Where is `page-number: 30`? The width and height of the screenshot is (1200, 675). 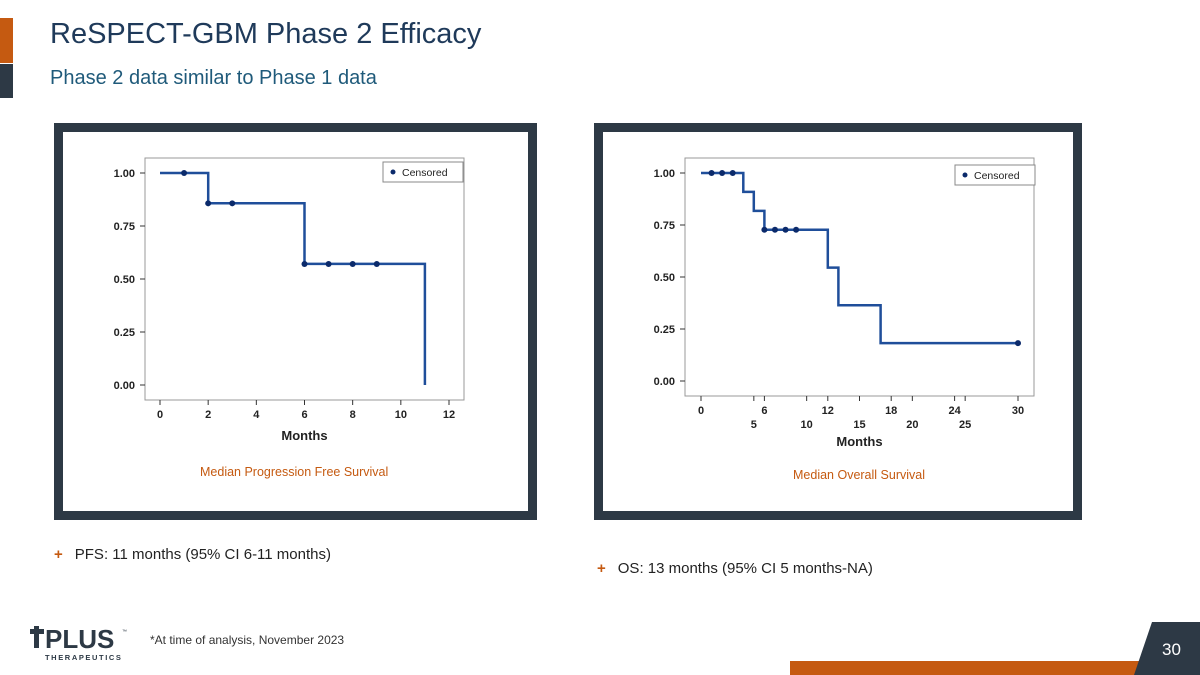 page-number: 30 is located at coordinates (1171, 649).